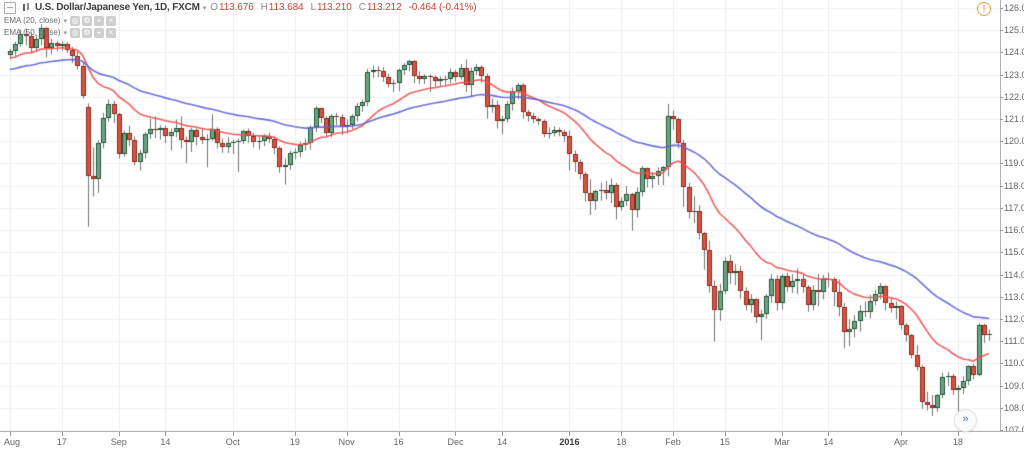  What do you see at coordinates (26, 7) in the screenshot?
I see `candlestick-series-icon` at bounding box center [26, 7].